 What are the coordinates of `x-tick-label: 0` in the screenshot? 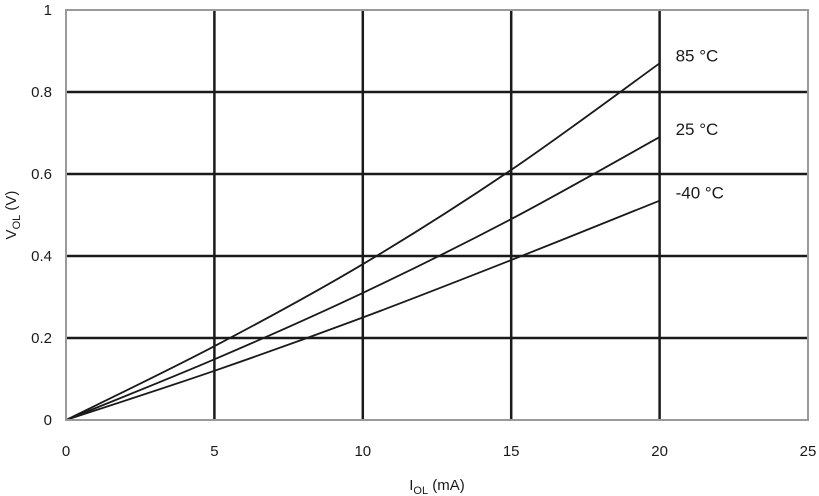 It's located at (66, 451).